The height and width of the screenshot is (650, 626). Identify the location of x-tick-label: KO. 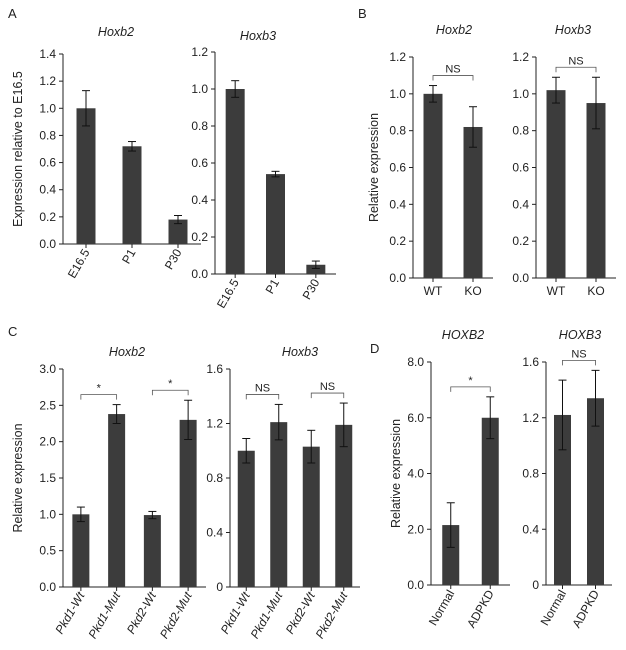
(472, 291).